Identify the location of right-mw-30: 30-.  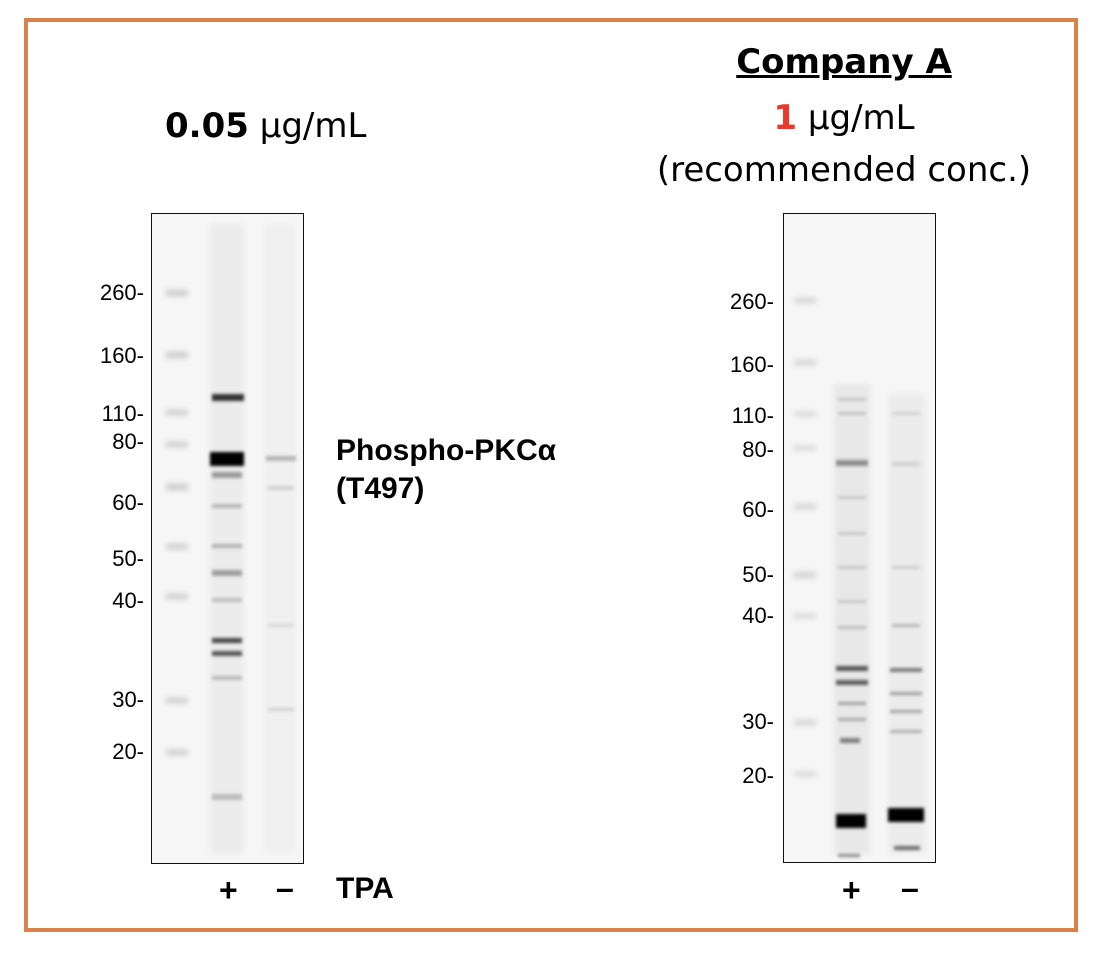
(758, 721).